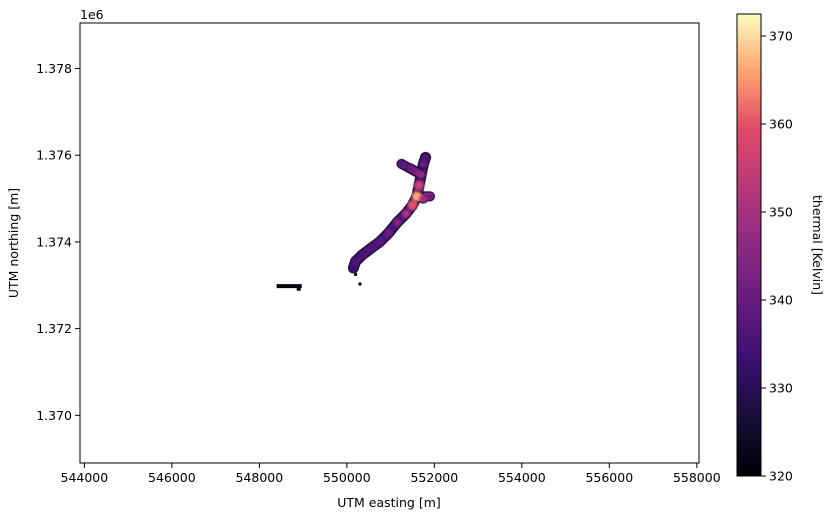 The image size is (826, 520). Describe the element at coordinates (85, 477) in the screenshot. I see `x-tick-label: 544000` at that location.